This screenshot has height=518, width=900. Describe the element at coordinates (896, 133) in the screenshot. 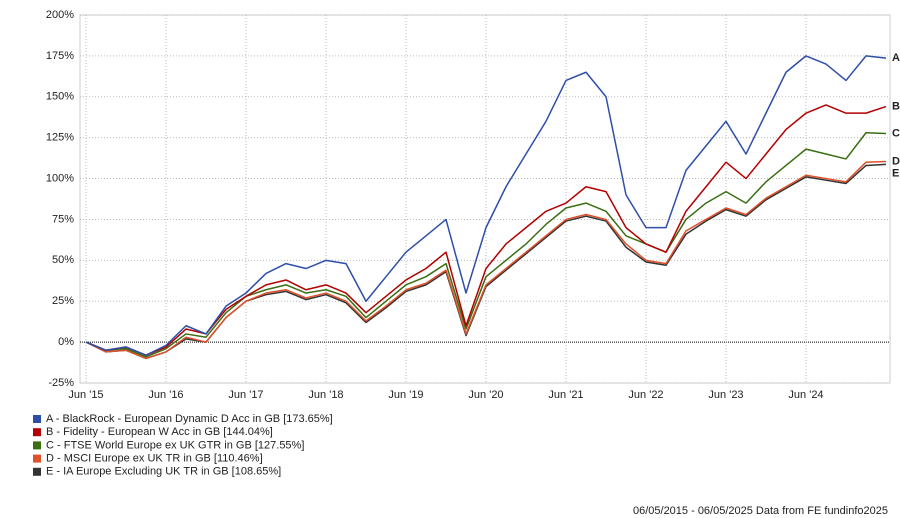

I see `end-label: C` at that location.